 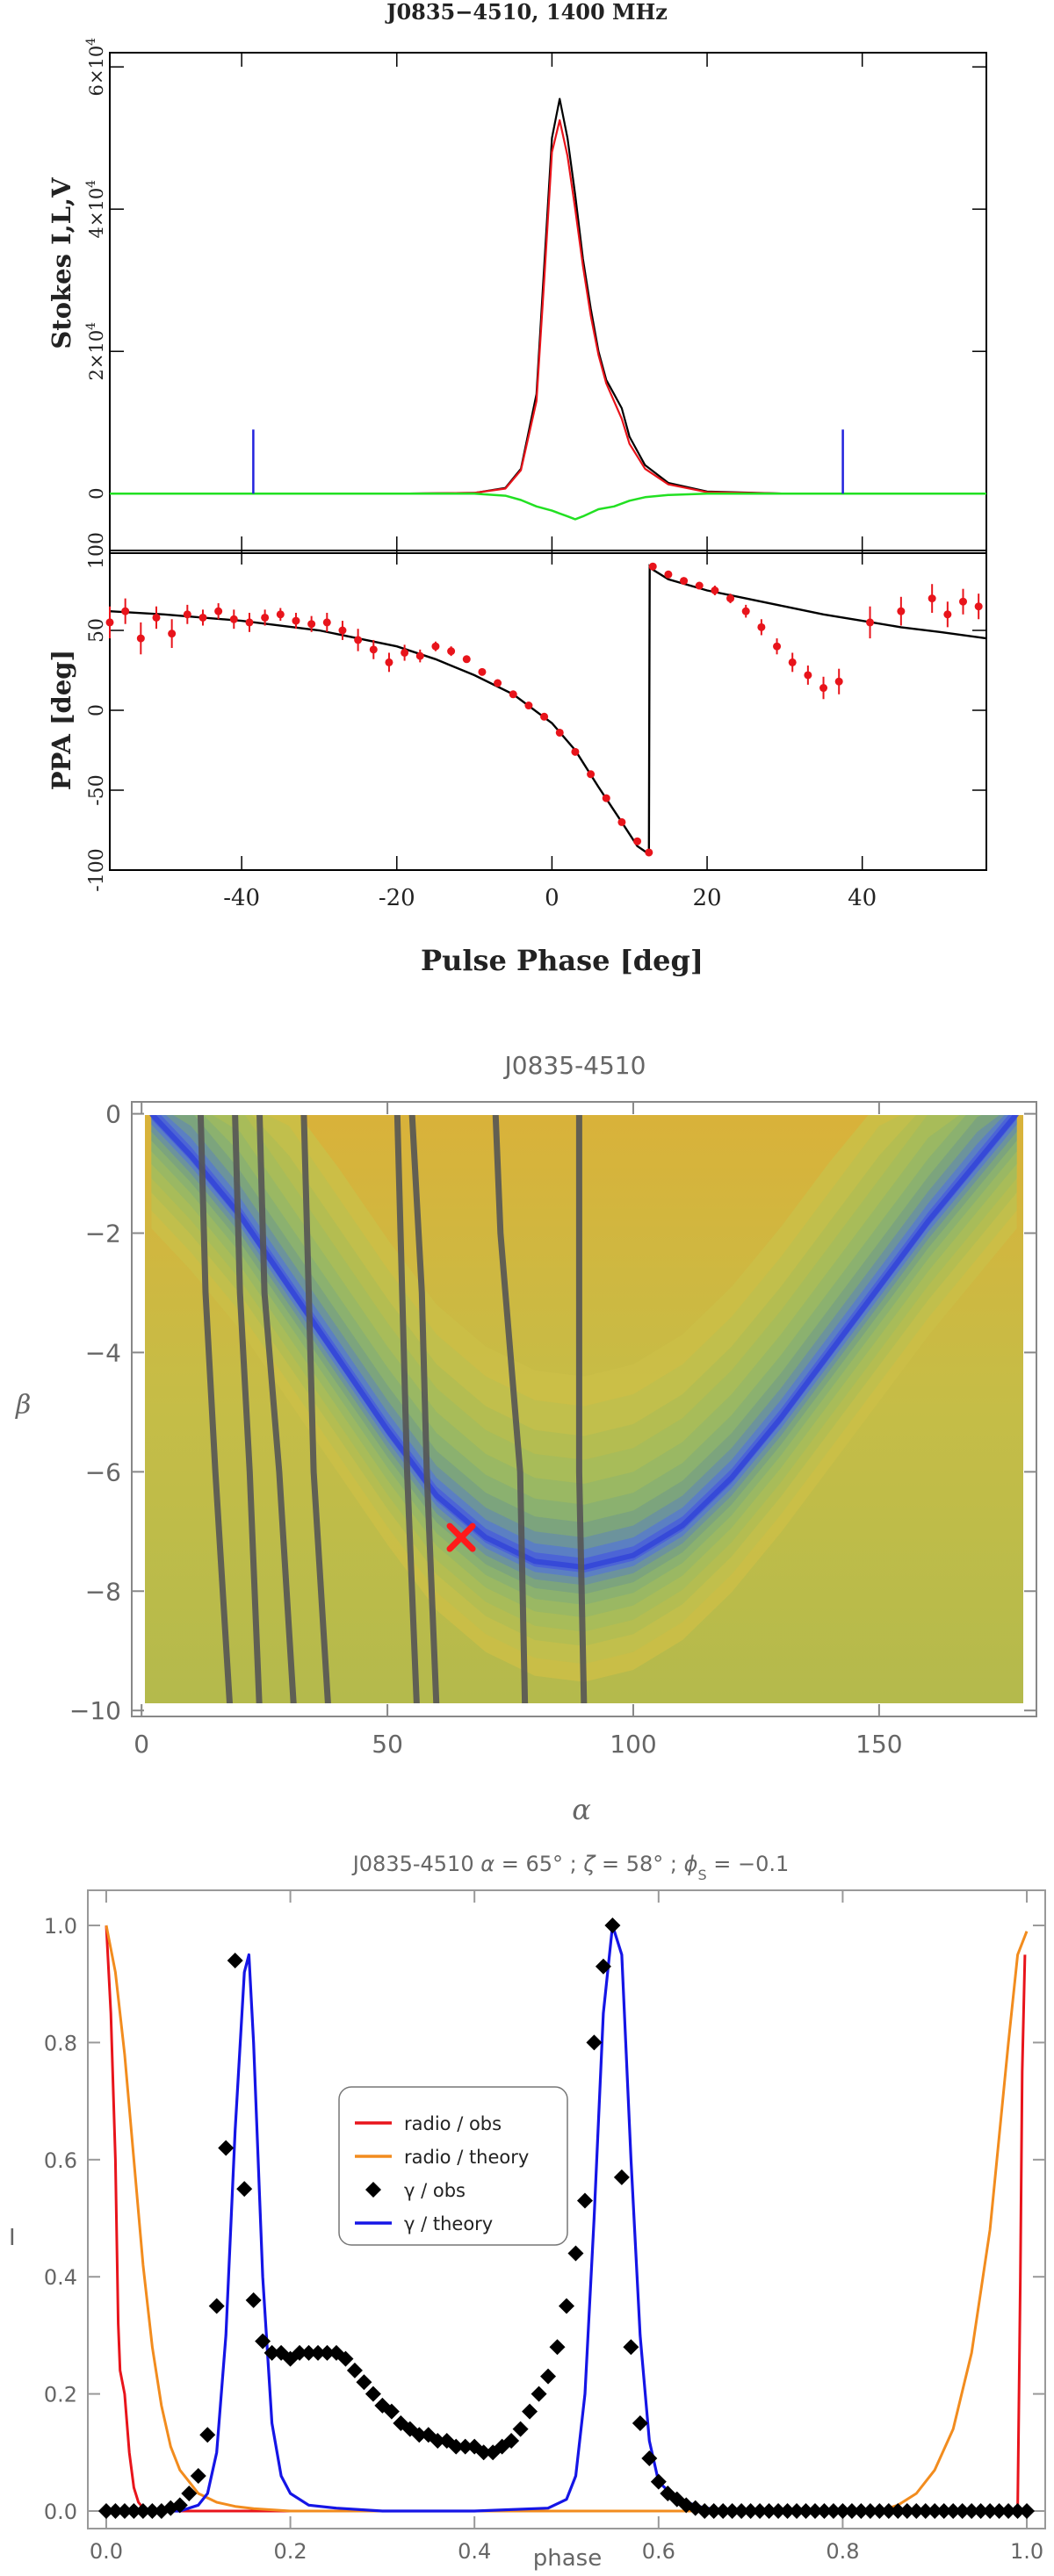 I want to click on heatmap-y-label: β, so click(x=23, y=1405).